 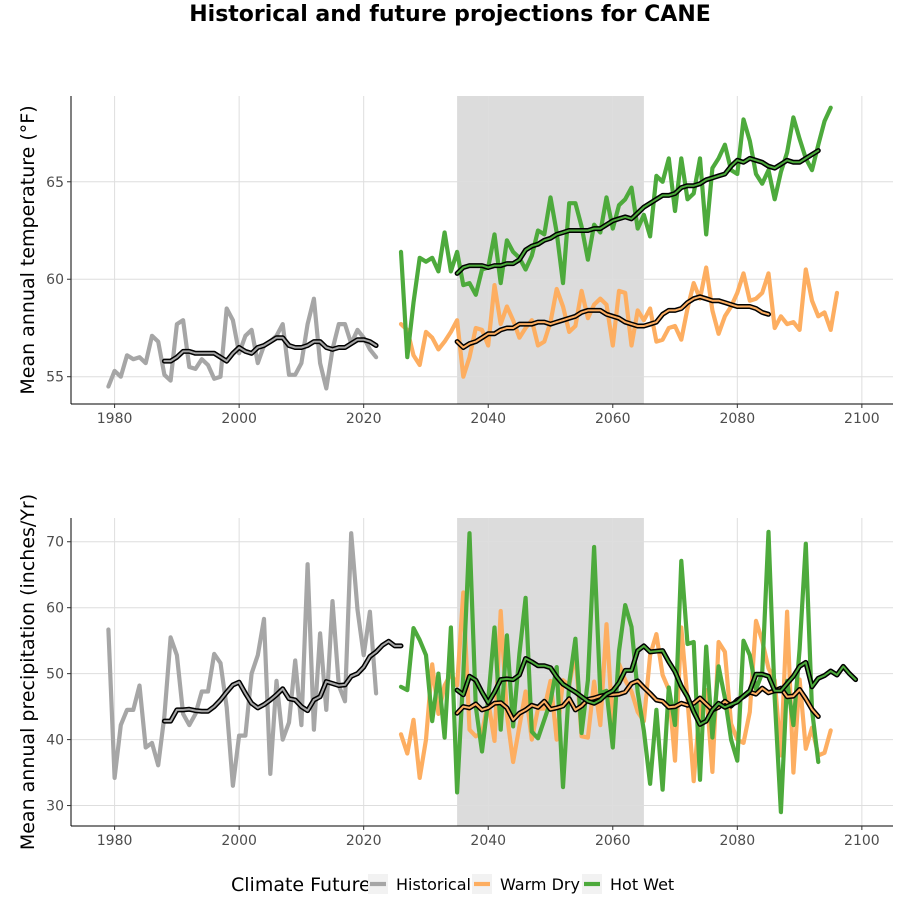 I want to click on legend-item-historical: Historical, so click(x=419, y=884).